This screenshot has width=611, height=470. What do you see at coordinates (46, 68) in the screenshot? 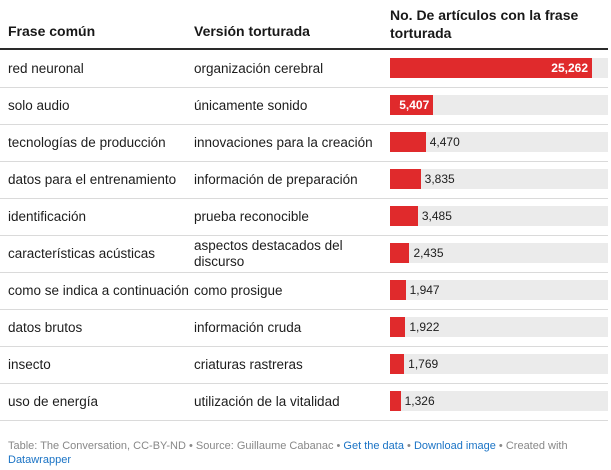
I see `common-phrase-cell: red neuronal` at bounding box center [46, 68].